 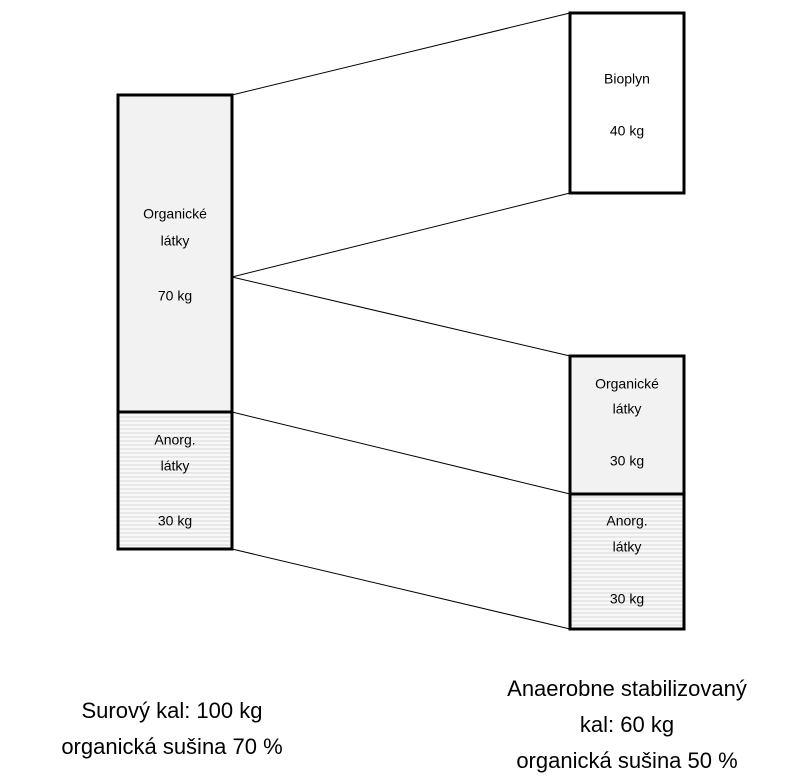 I want to click on caption: kal: 60 kg, so click(x=627, y=724).